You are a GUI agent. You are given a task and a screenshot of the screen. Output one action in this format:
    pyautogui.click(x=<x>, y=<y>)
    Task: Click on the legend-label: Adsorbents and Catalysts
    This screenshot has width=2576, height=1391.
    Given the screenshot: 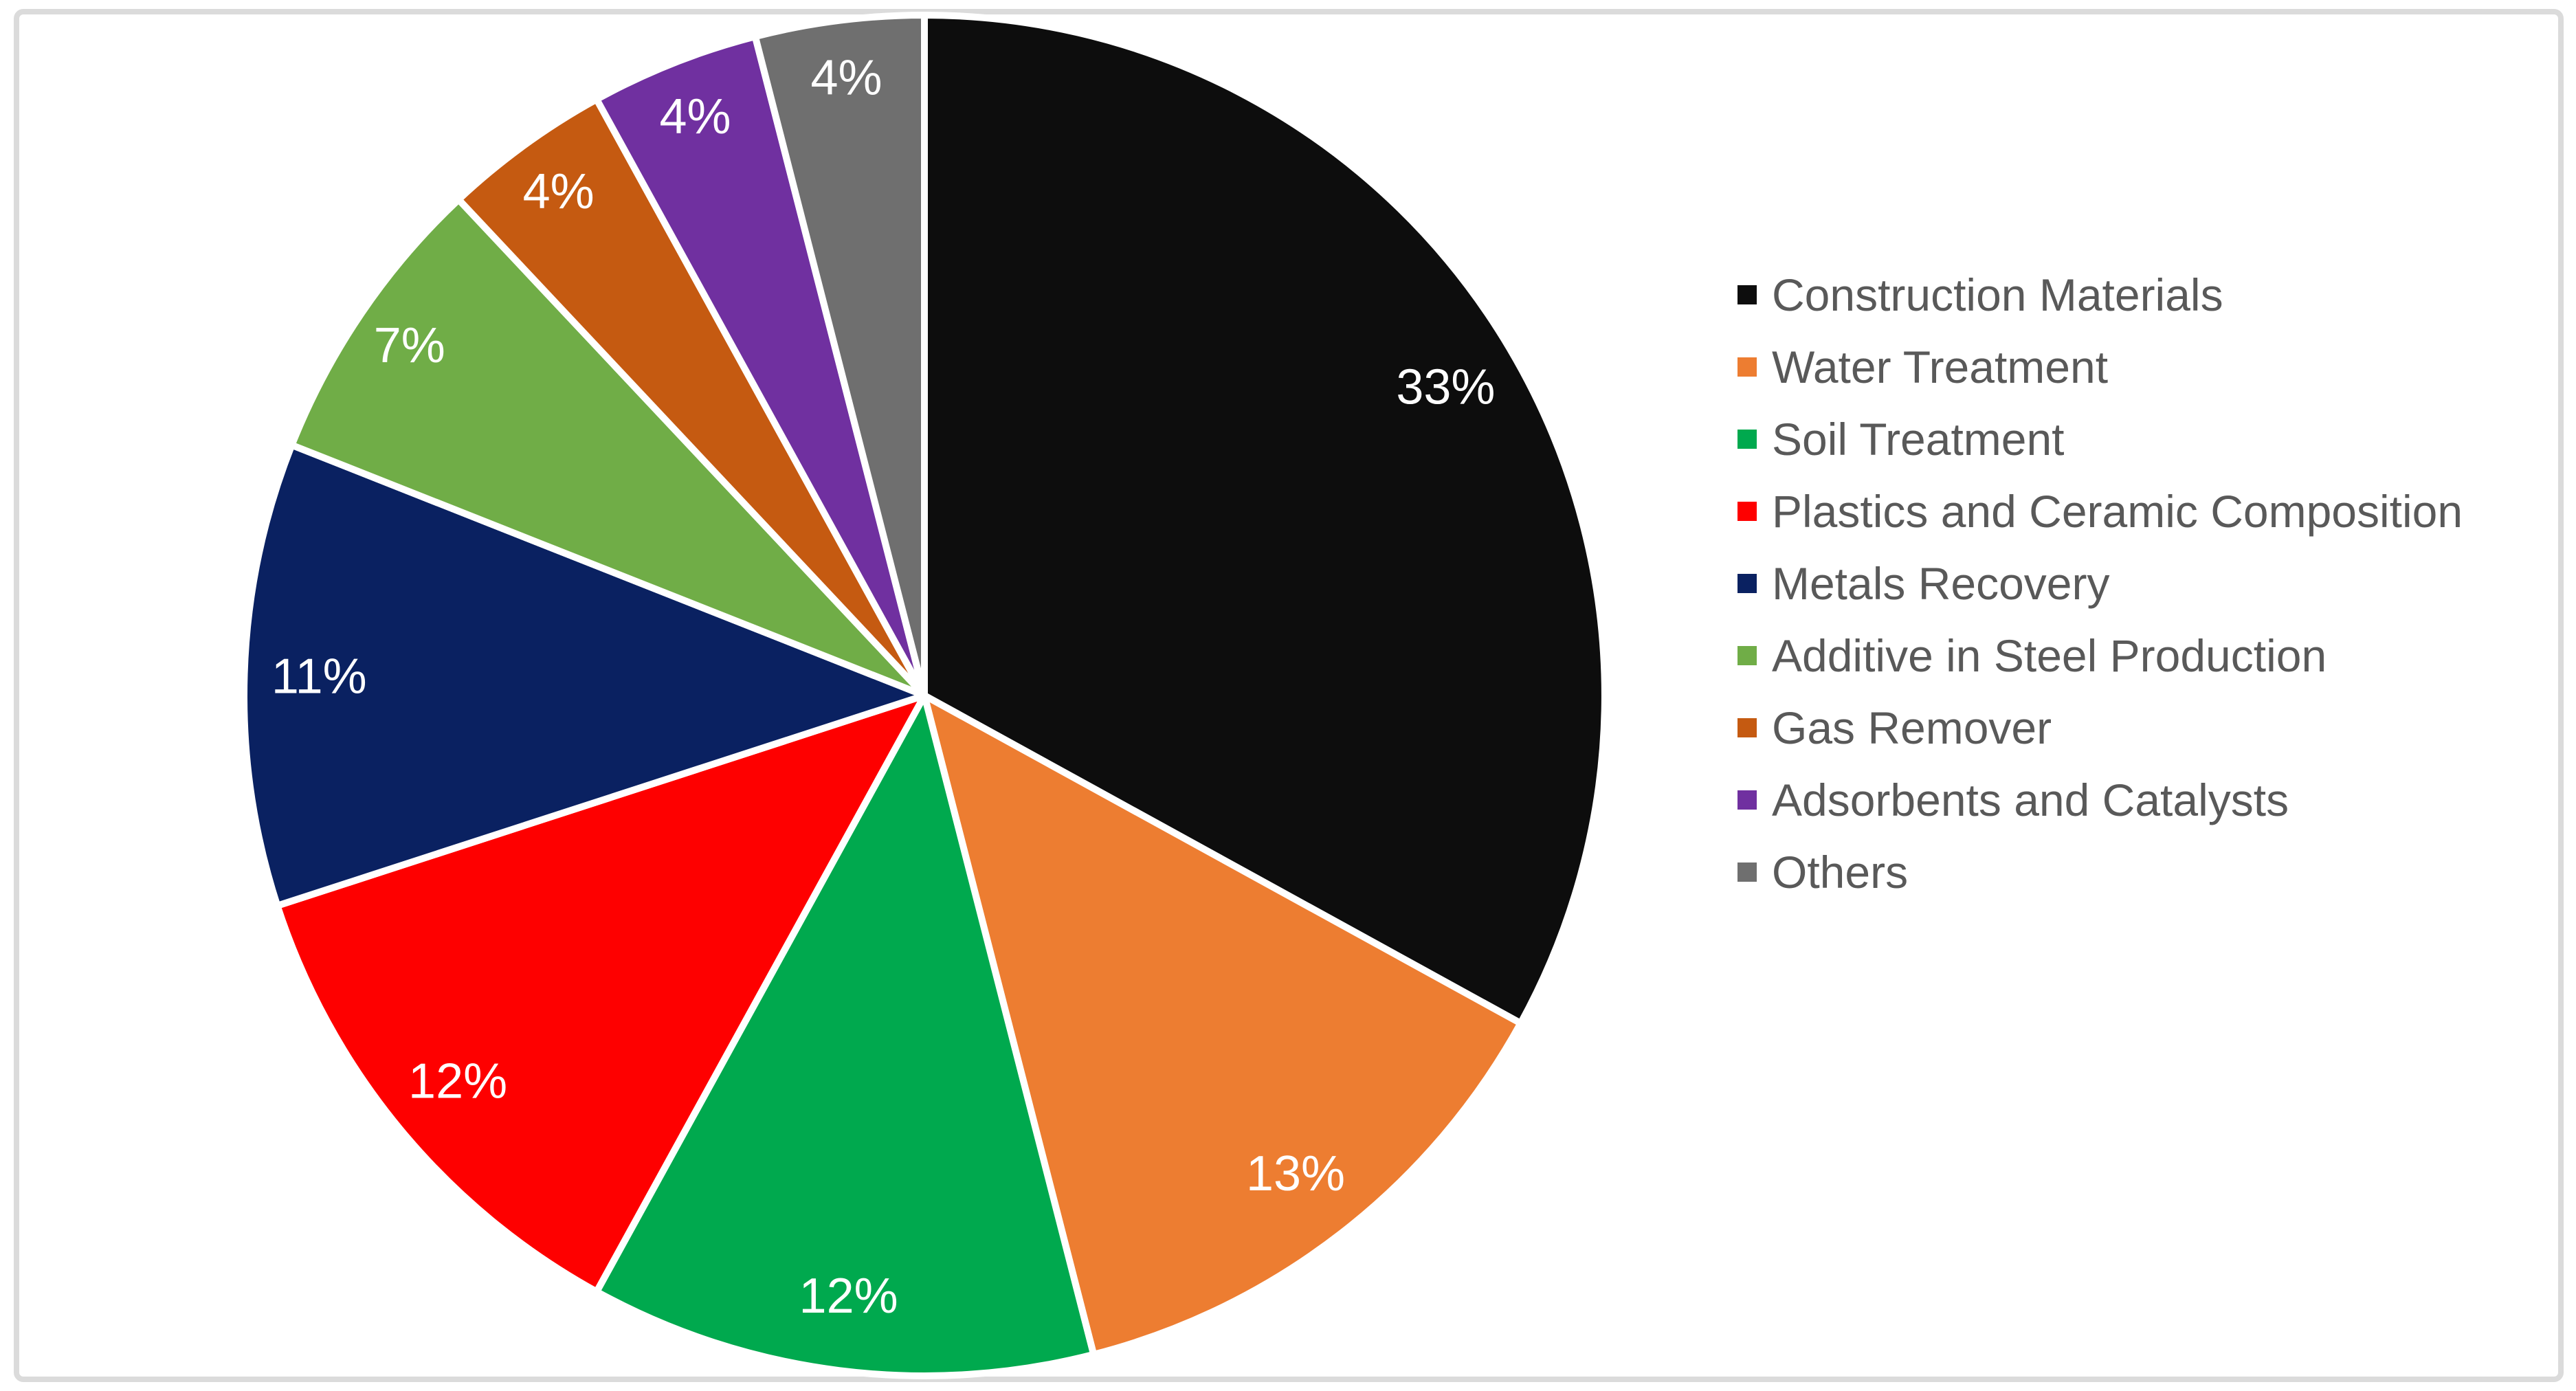 What is the action you would take?
    pyautogui.click(x=2030, y=799)
    